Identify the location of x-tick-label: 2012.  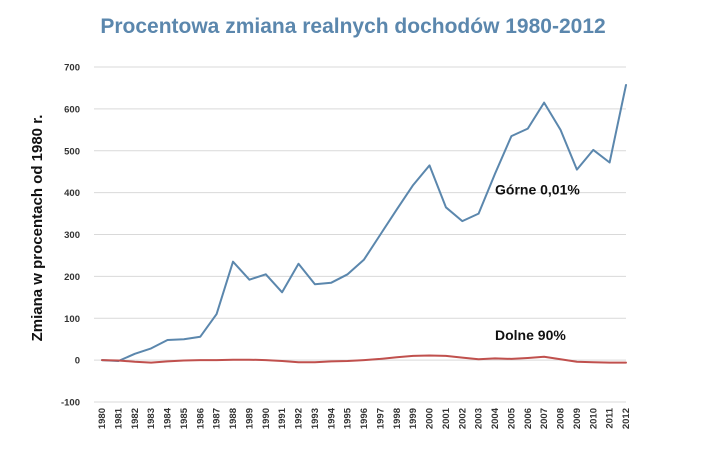
(626, 418).